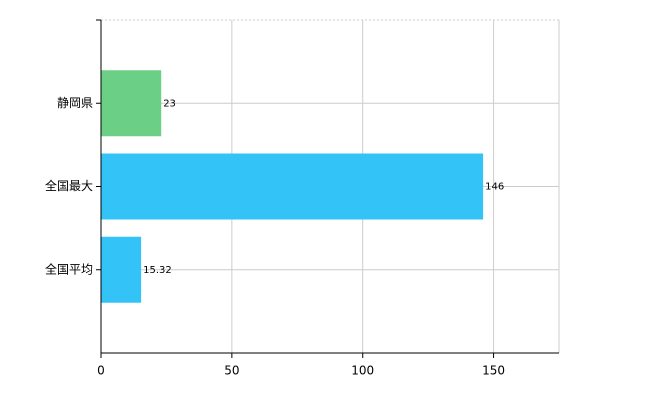 This screenshot has width=650, height=400. What do you see at coordinates (494, 187) in the screenshot?
I see `value-label: 146` at bounding box center [494, 187].